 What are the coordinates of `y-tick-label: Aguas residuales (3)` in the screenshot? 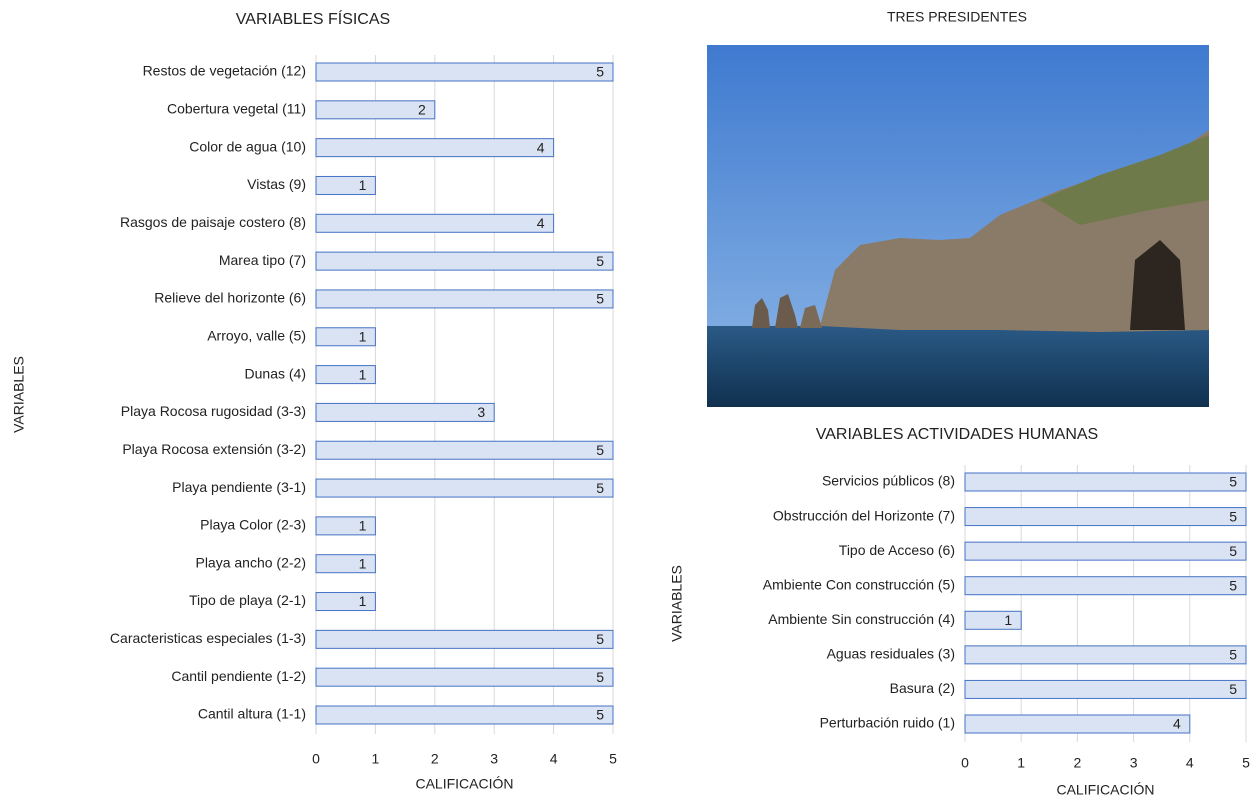 It's located at (891, 654).